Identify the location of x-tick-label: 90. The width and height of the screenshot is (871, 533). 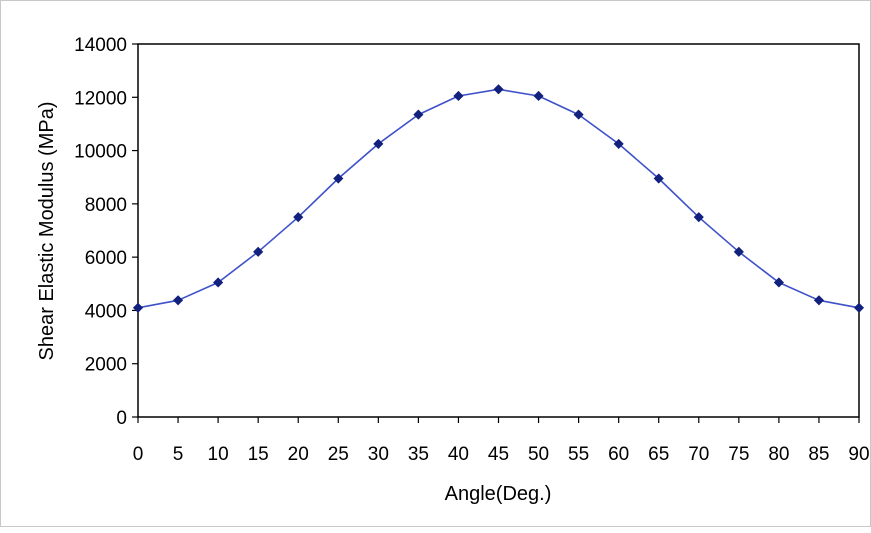
(858, 454).